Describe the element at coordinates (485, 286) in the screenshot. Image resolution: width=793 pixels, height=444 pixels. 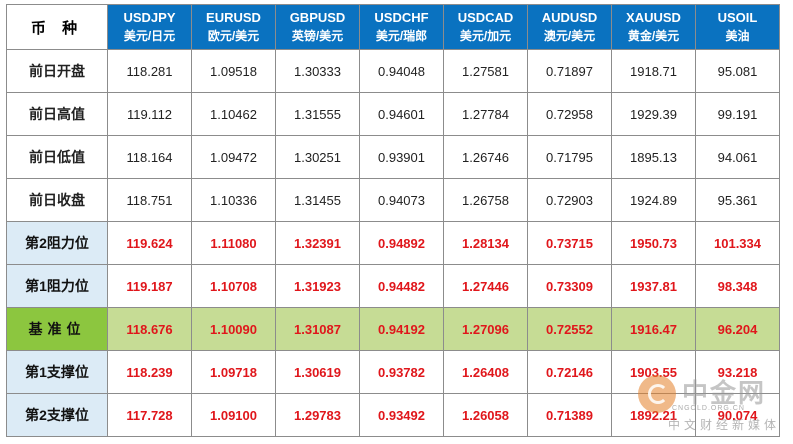
I see `table-cell: 1.27446` at that location.